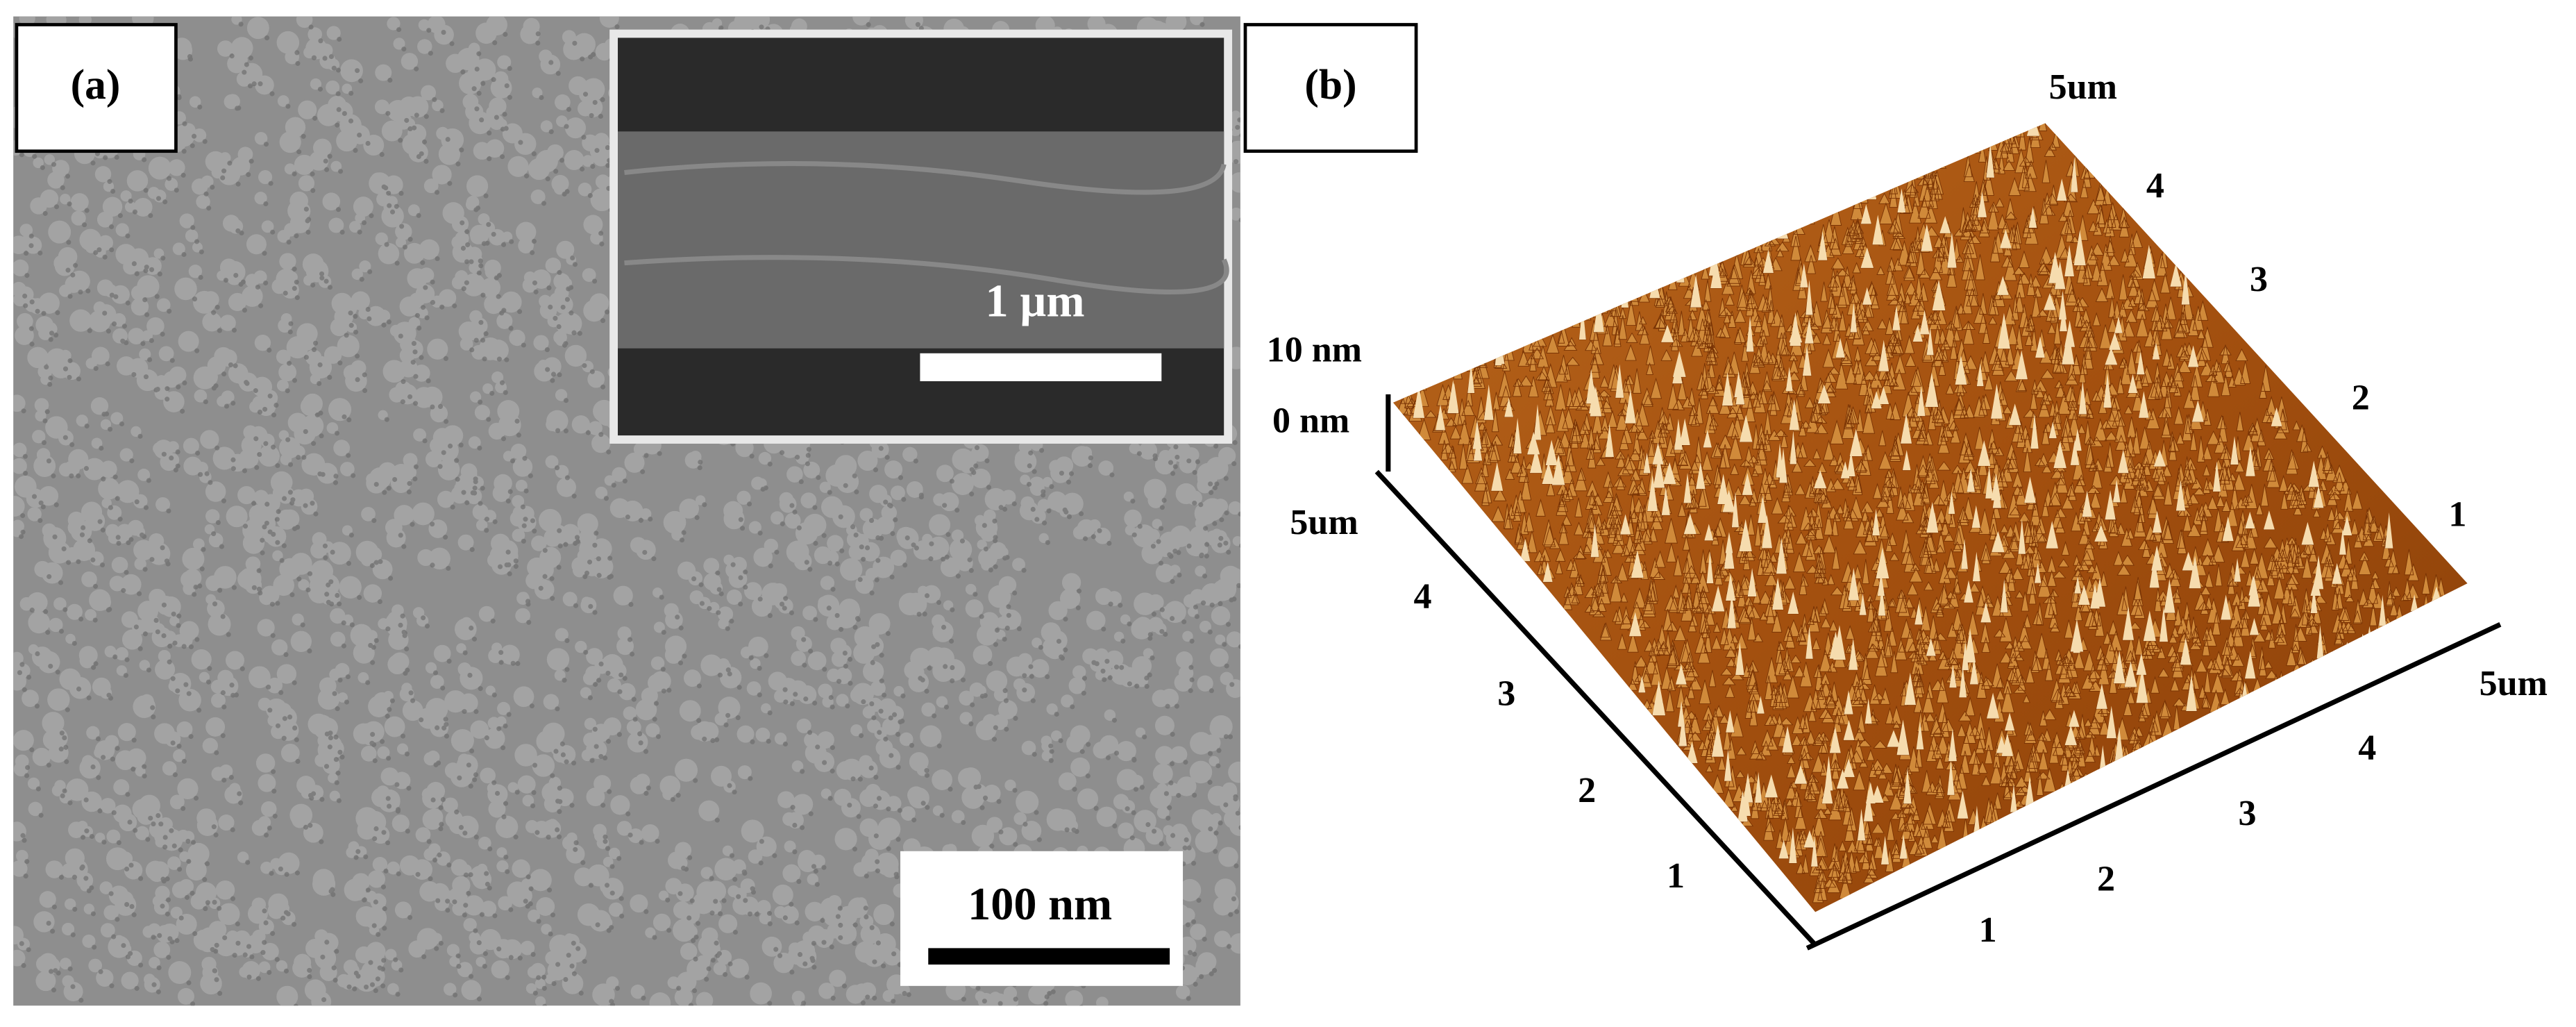 This screenshot has width=2576, height=1027. Describe the element at coordinates (1310, 420) in the screenshot. I see `z-label: 0 nm` at that location.